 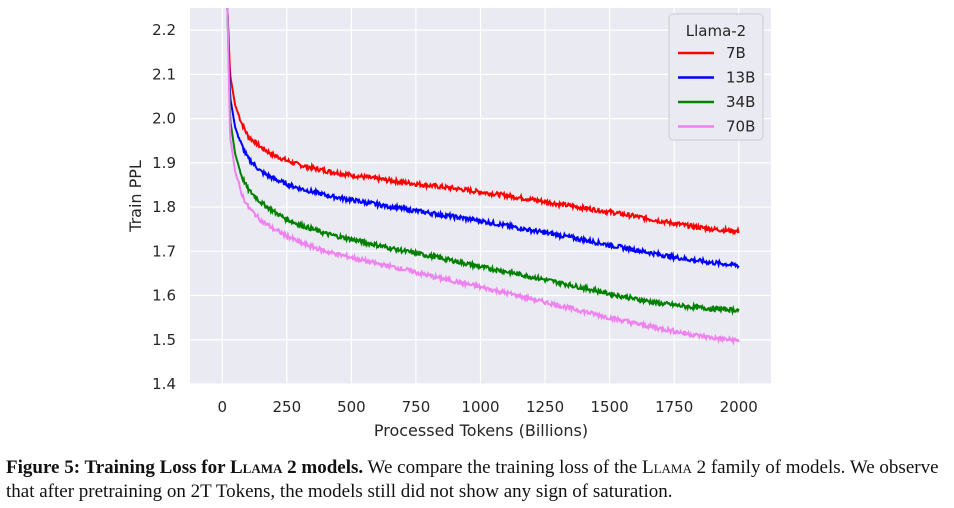 What do you see at coordinates (135, 196) in the screenshot?
I see `y-axis-label: Train PPL` at bounding box center [135, 196].